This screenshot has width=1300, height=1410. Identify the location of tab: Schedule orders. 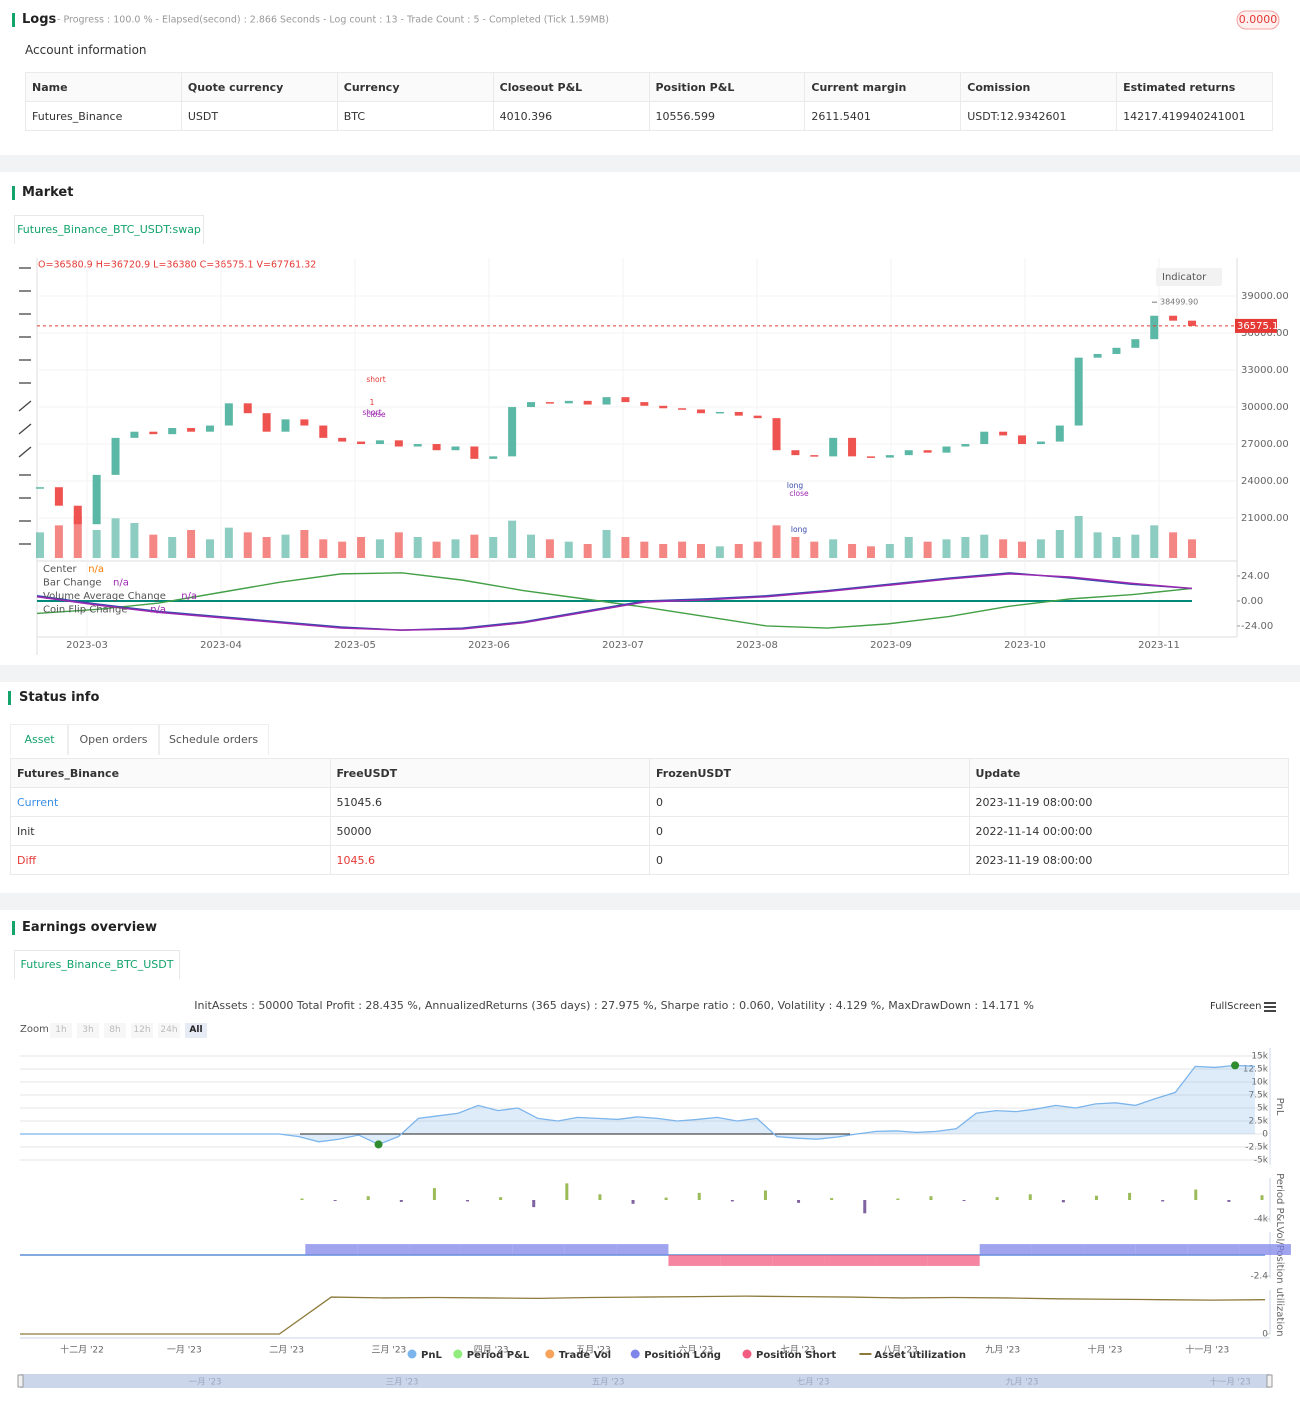
(213, 739).